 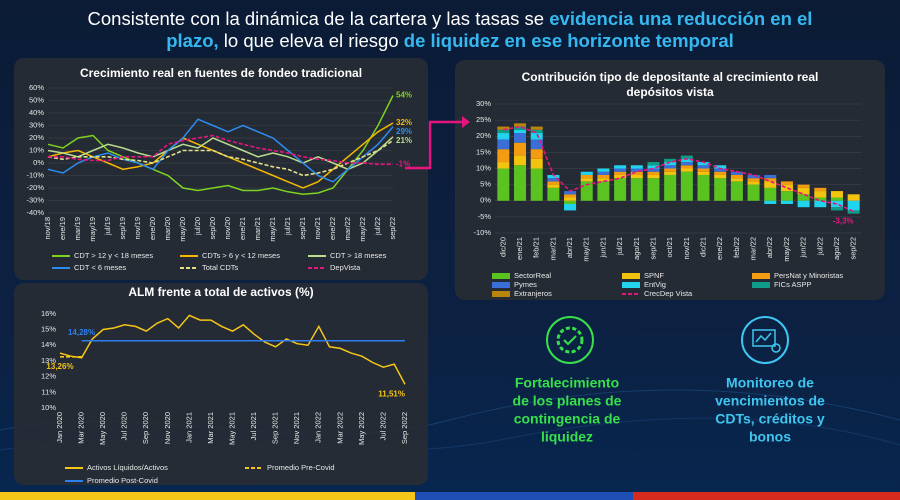 What do you see at coordinates (619, 246) in the screenshot?
I see `x-tick-label: jul/21` at bounding box center [619, 246].